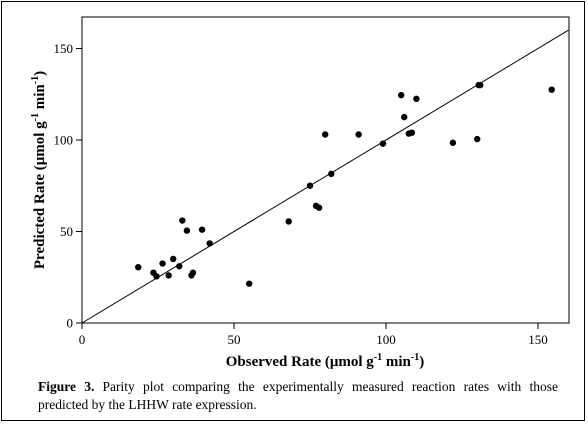 Image resolution: width=588 pixels, height=424 pixels. What do you see at coordinates (70, 323) in the screenshot?
I see `y-tick-label: 0` at bounding box center [70, 323].